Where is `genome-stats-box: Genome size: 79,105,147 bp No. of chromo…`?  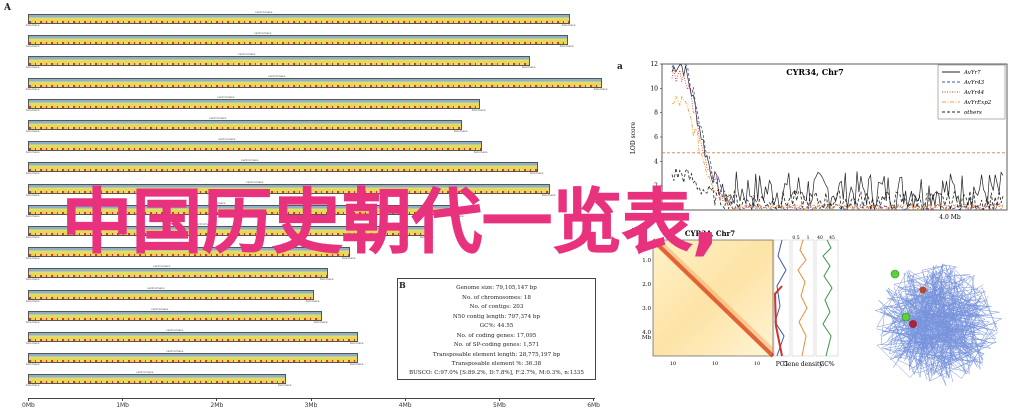 genome-stats-box: Genome size: 79,105,147 bp No. of chromo… is located at coordinates (496, 329).